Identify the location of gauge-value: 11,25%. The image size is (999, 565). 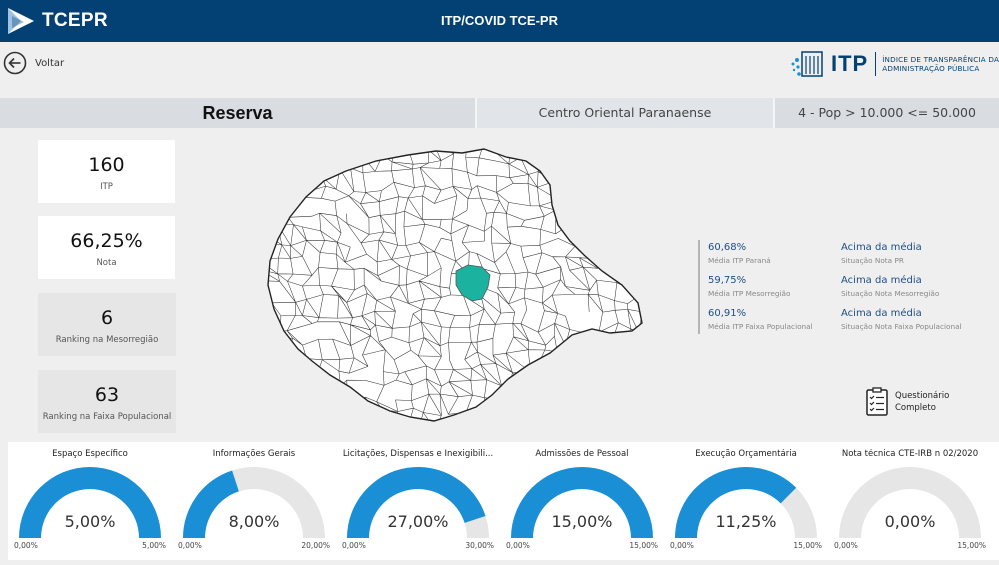
(746, 521).